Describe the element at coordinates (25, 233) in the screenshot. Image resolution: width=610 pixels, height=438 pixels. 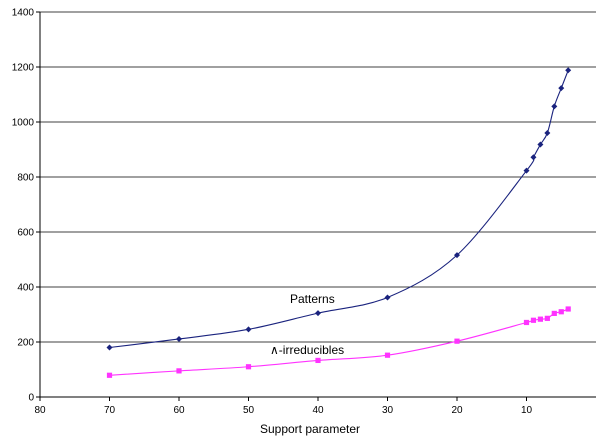
I see `y-tick-label: 600` at that location.